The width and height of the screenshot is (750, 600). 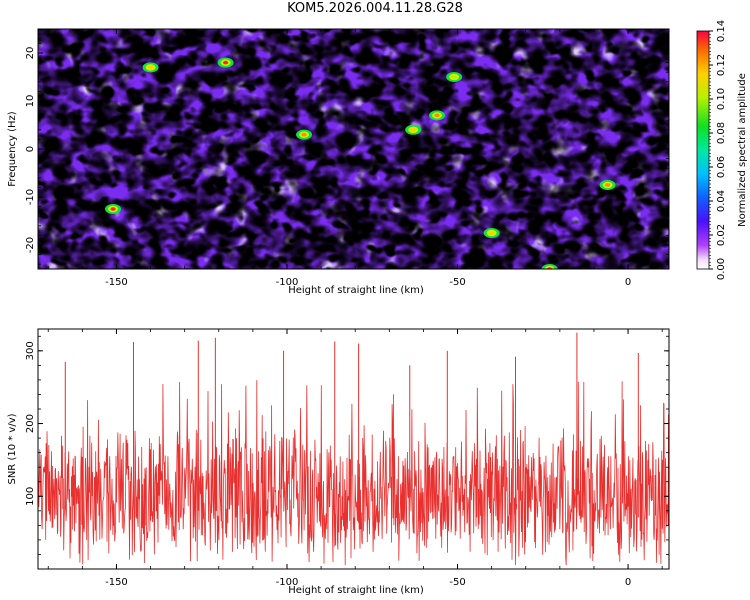 I want to click on colorbar-tick-label: 0.10, so click(x=721, y=99).